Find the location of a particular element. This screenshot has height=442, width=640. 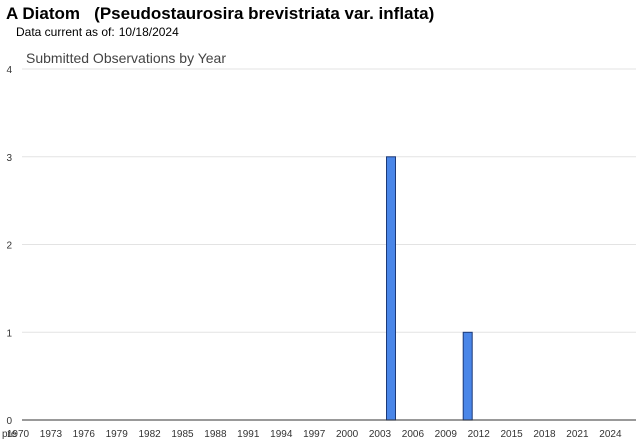

x-tick-label: 1979 is located at coordinates (117, 434).